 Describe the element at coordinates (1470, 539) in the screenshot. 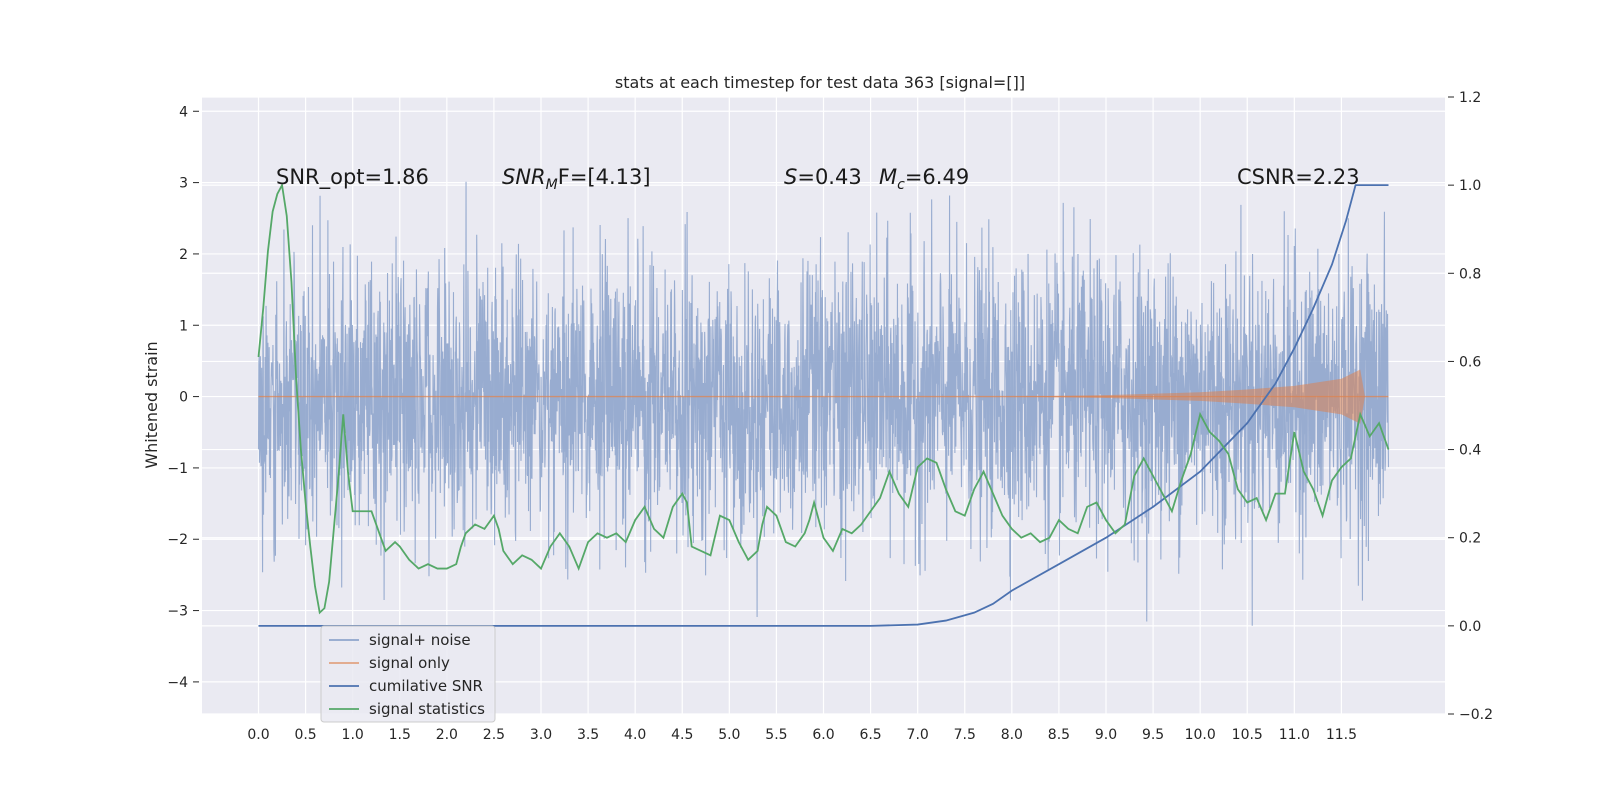

I see `y-tick-label-right: 0.2` at that location.